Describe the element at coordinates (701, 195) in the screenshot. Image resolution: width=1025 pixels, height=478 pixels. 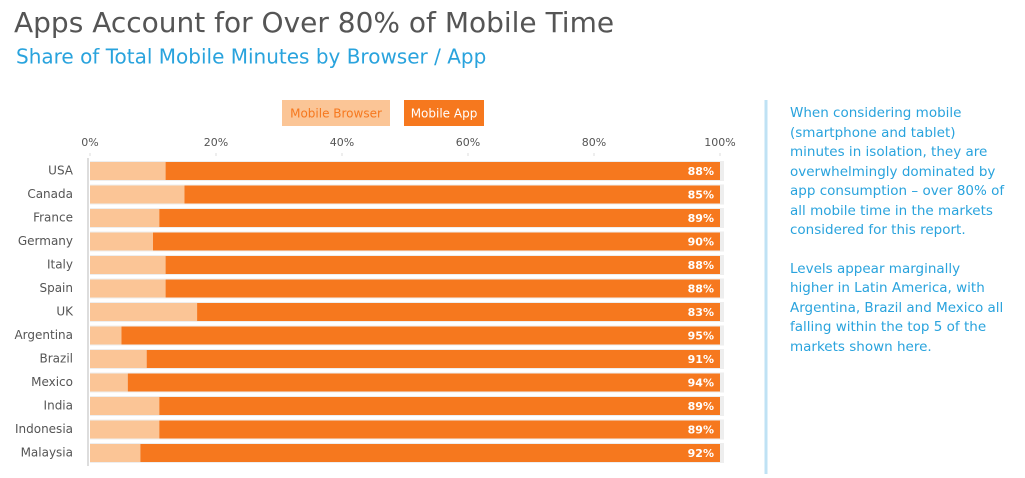
I see `data-label: 85%` at that location.